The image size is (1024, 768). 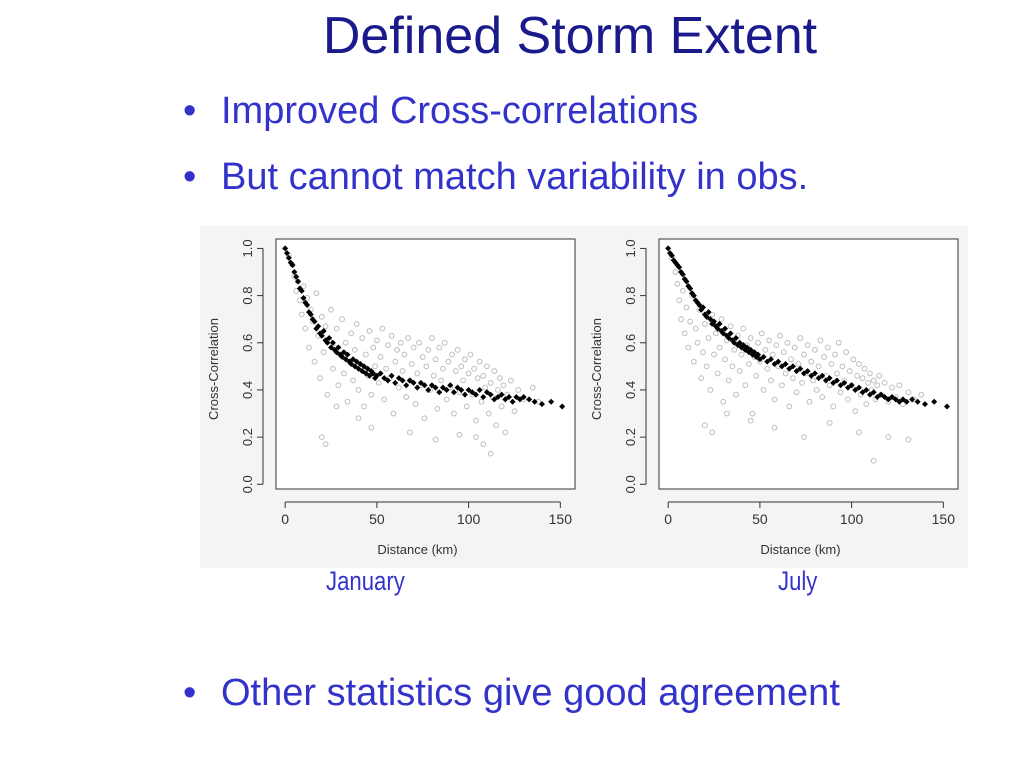 I want to click on bullet-text: But cannot match variability in obs., so click(x=515, y=177).